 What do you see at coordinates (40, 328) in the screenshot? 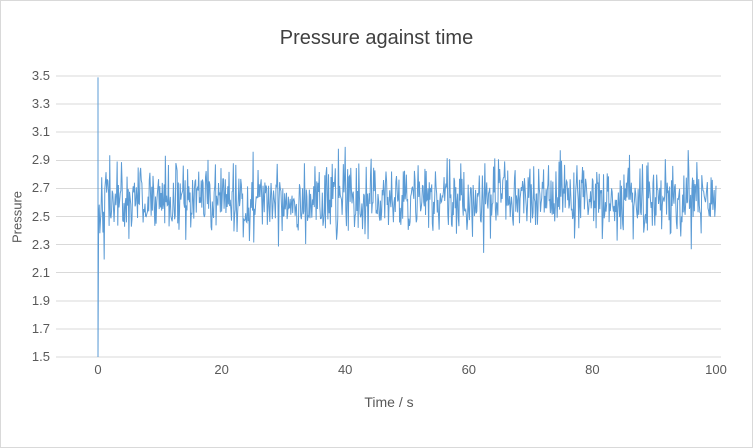
I see `y-tick-label: 1.7` at bounding box center [40, 328].